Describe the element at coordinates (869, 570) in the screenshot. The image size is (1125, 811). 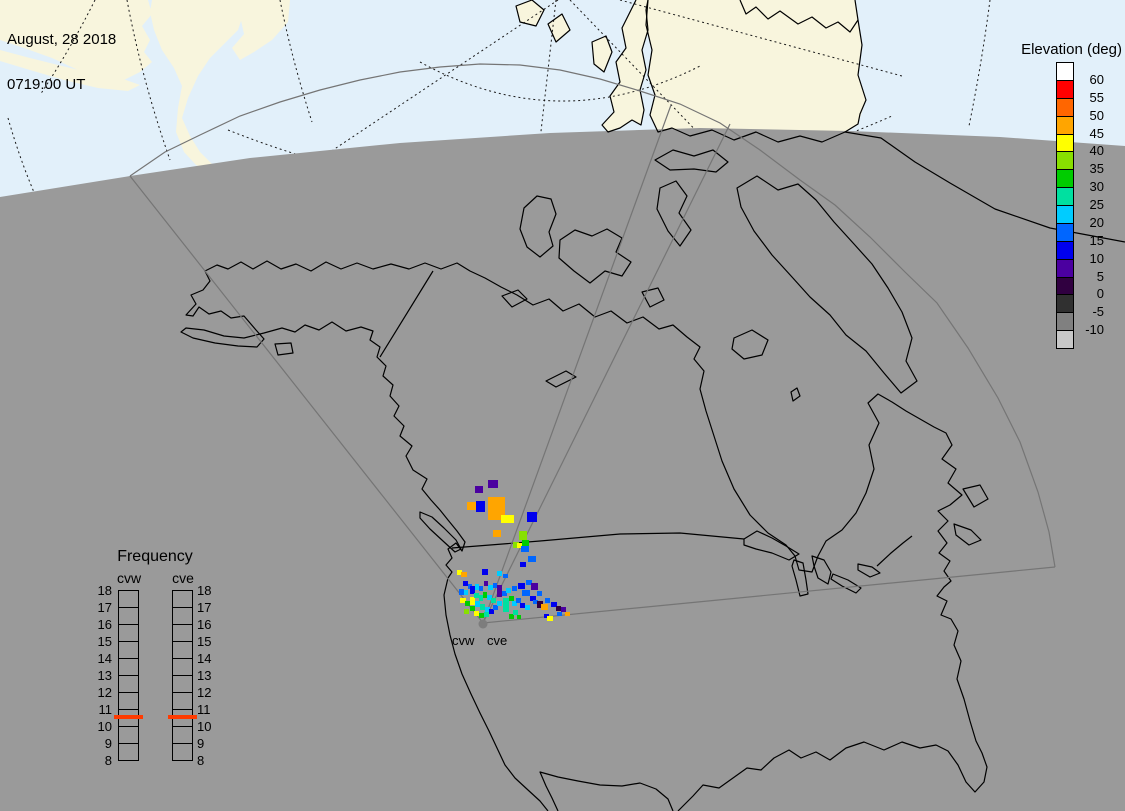
I see `lake-ontario` at that location.